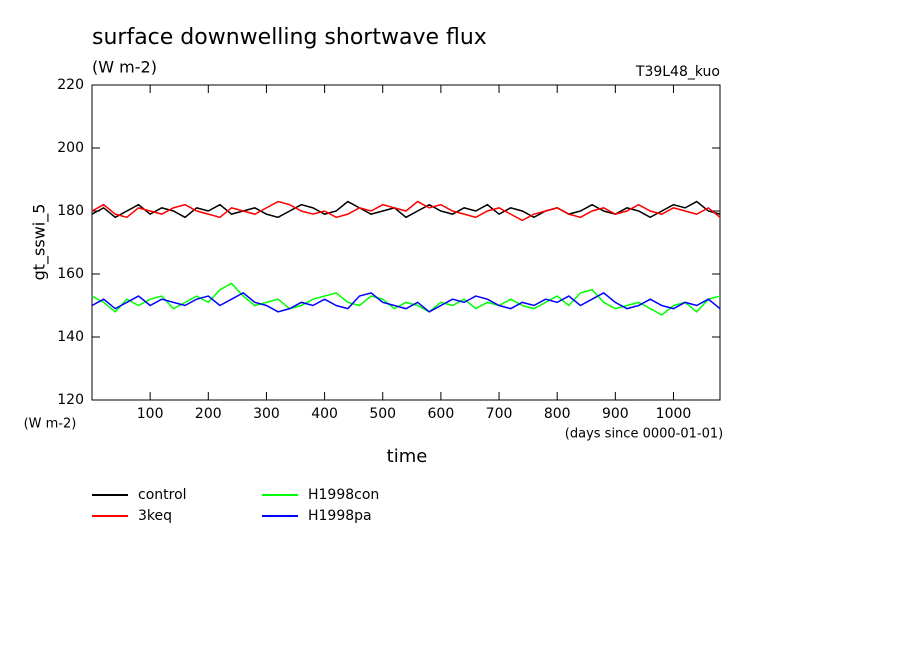 The height and width of the screenshot is (654, 904). What do you see at coordinates (150, 414) in the screenshot?
I see `x-tick-label: 100` at bounding box center [150, 414].